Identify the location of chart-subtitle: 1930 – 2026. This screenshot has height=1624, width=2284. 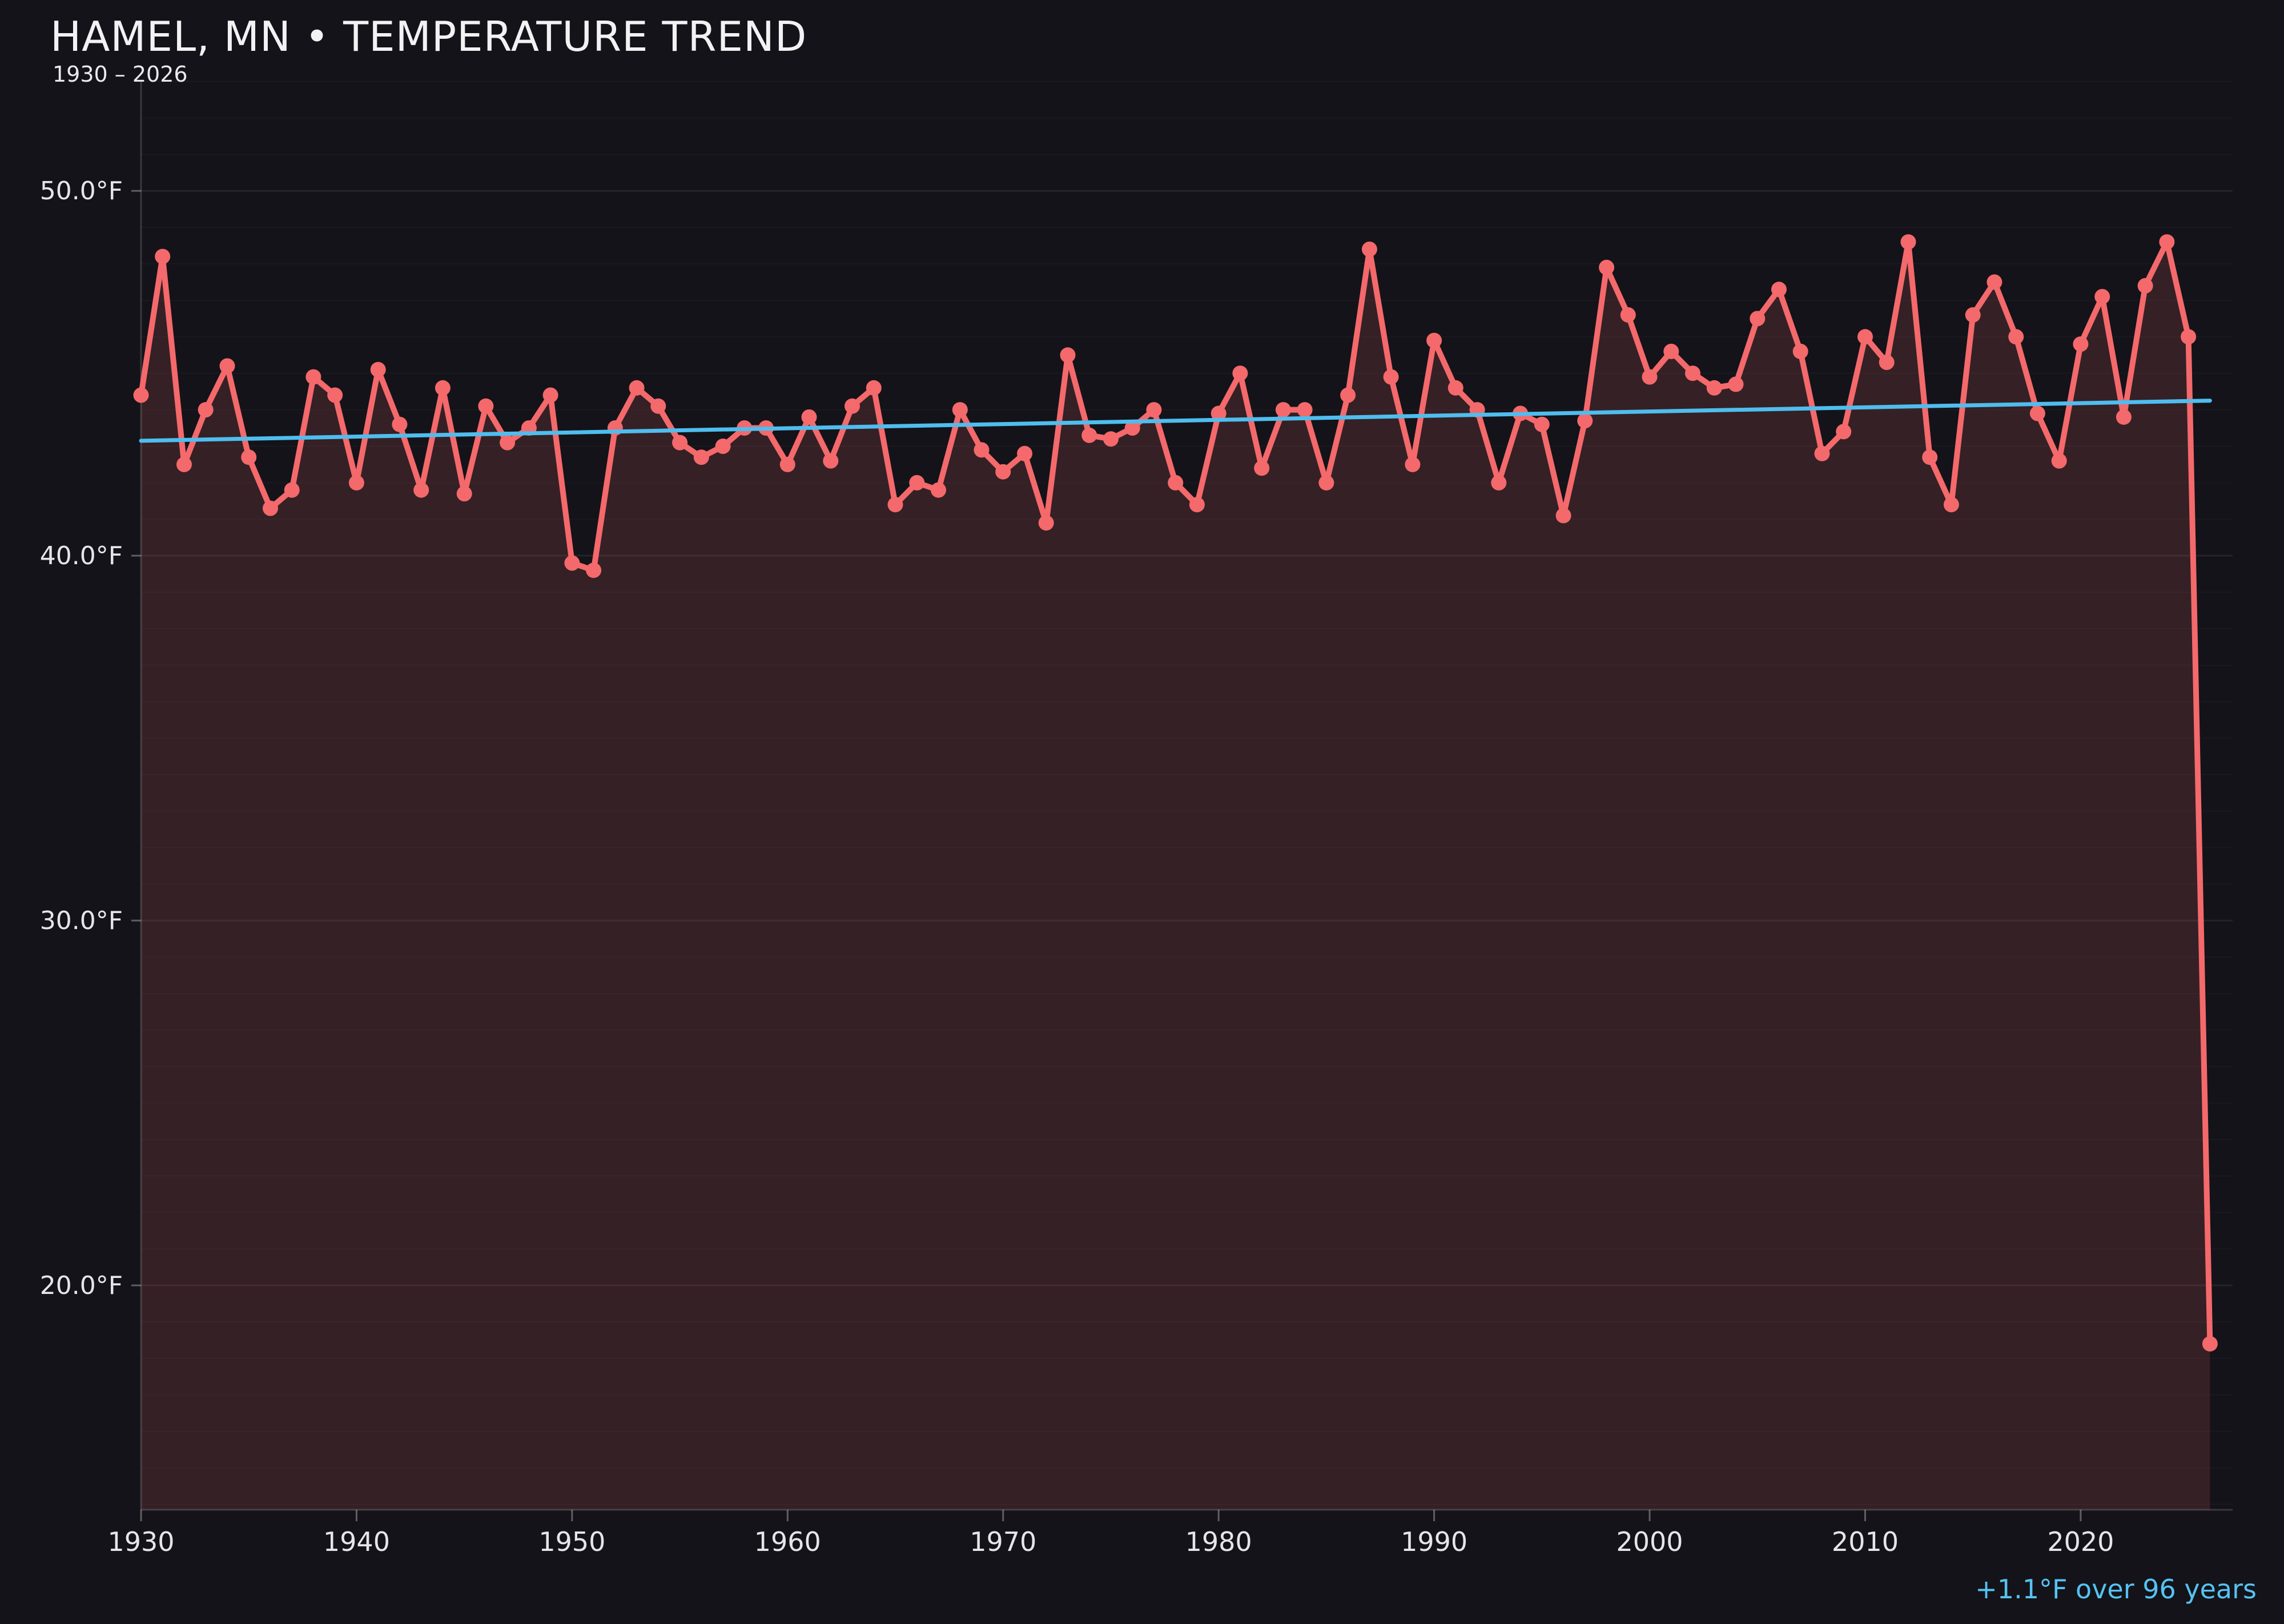
(120, 74).